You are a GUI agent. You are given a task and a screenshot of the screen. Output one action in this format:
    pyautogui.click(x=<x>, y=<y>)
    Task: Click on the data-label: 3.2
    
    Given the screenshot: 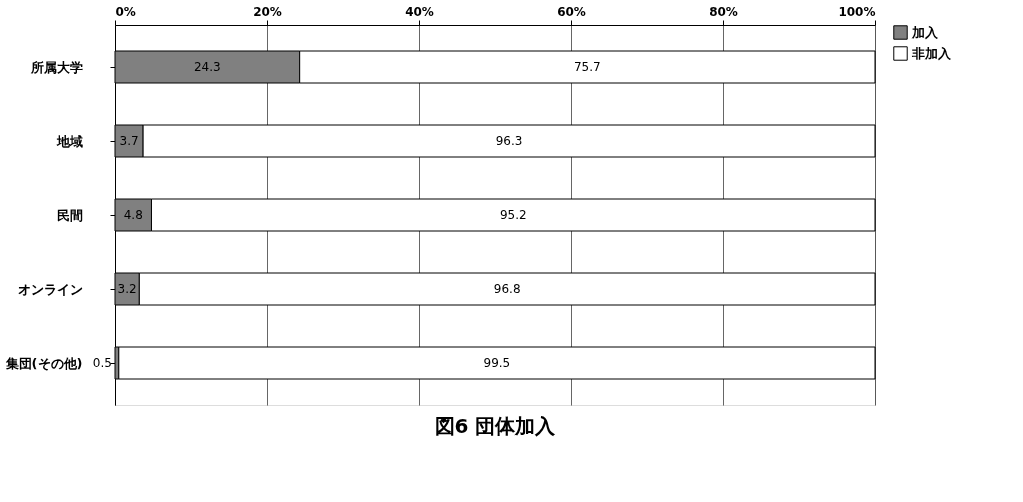 What is the action you would take?
    pyautogui.click(x=127, y=289)
    